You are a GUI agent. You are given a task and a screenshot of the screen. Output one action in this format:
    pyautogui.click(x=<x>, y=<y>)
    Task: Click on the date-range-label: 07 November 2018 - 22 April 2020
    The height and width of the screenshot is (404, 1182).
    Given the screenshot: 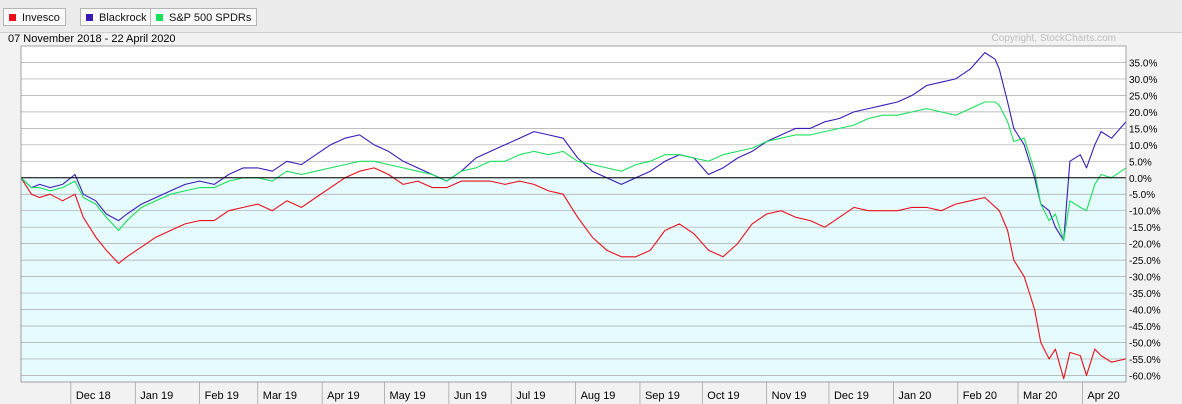 What is the action you would take?
    pyautogui.click(x=92, y=39)
    